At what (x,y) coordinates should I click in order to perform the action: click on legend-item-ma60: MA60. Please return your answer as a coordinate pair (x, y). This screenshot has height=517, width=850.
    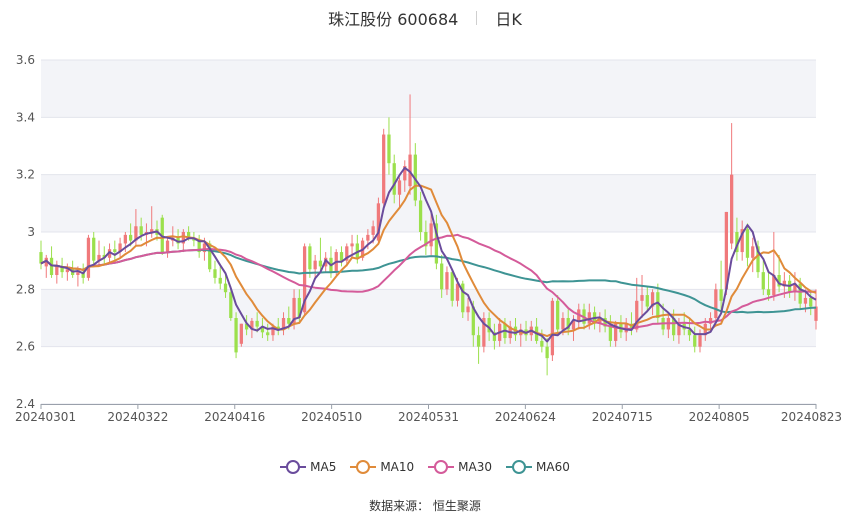
    Looking at the image, I should click on (538, 467).